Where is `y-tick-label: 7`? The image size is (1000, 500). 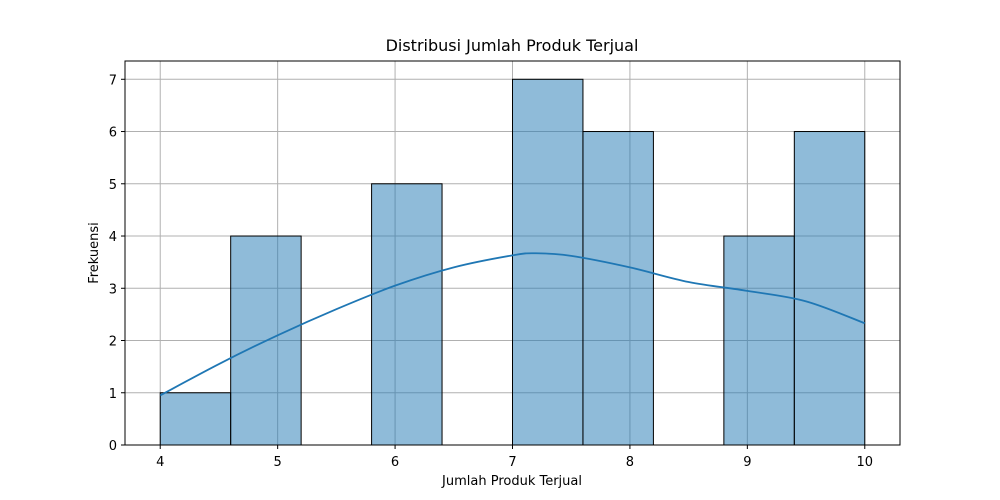
y-tick-label: 7 is located at coordinates (113, 80).